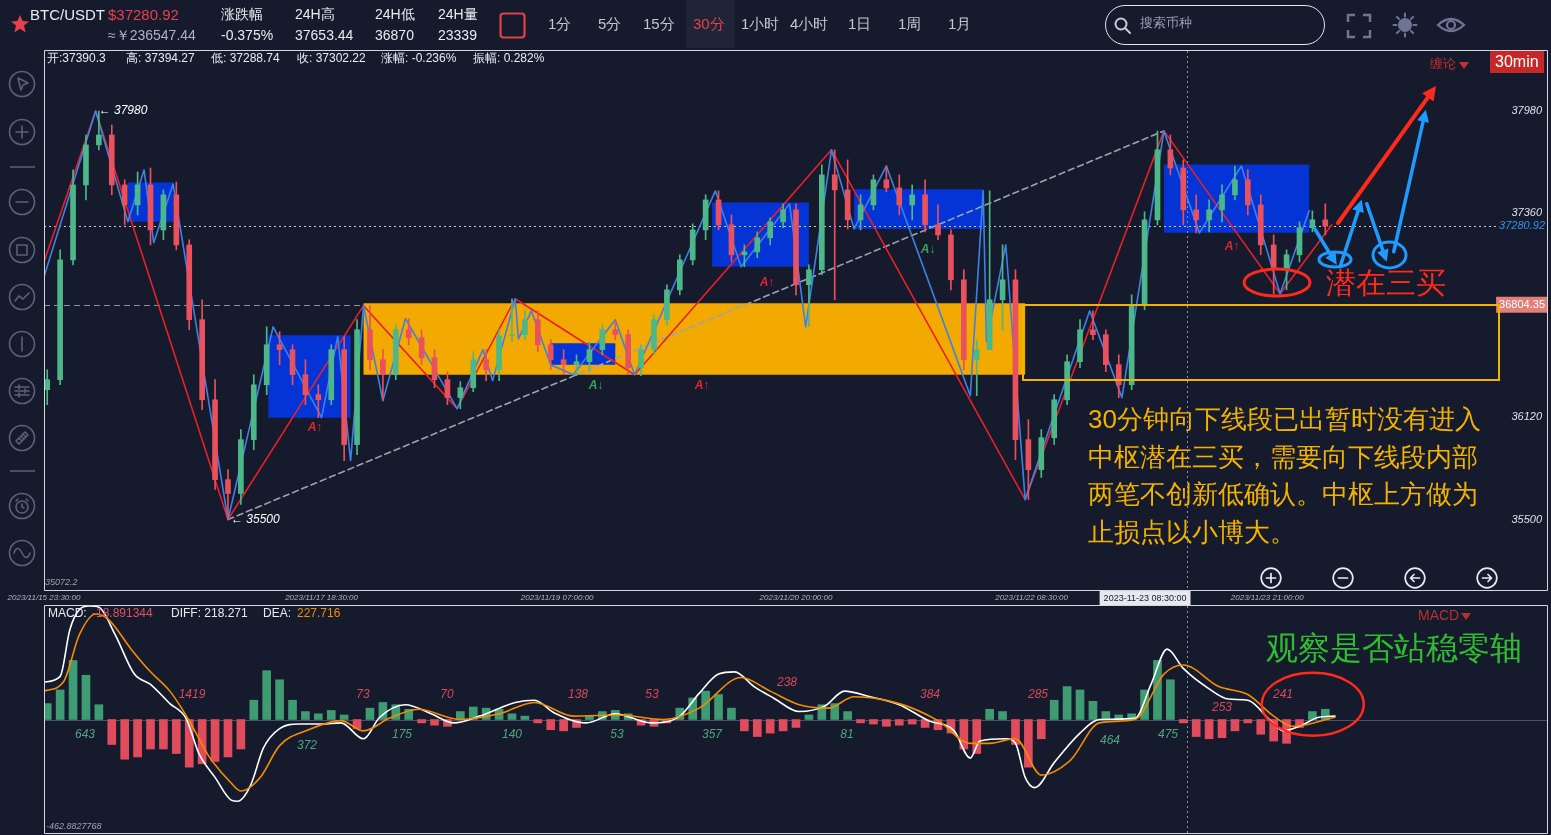  What do you see at coordinates (1168, 734) in the screenshot?
I see `annotation: 475` at bounding box center [1168, 734].